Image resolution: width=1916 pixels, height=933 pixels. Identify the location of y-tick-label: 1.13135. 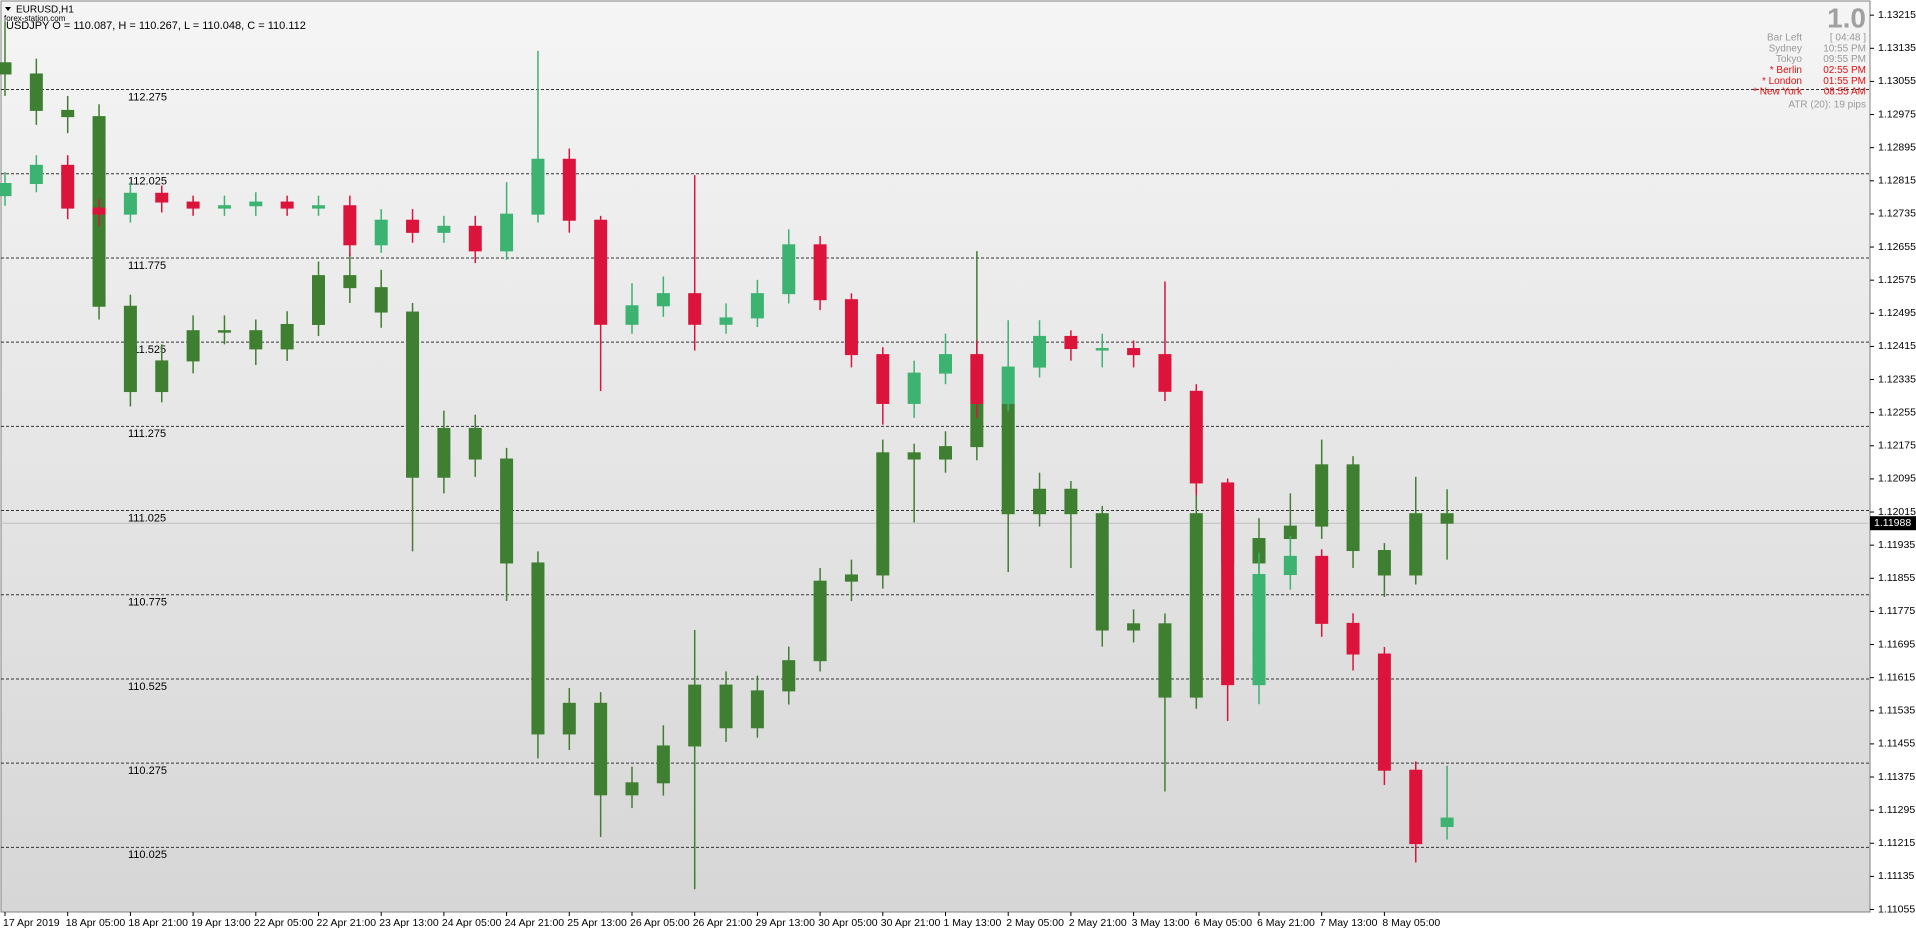
(1897, 48).